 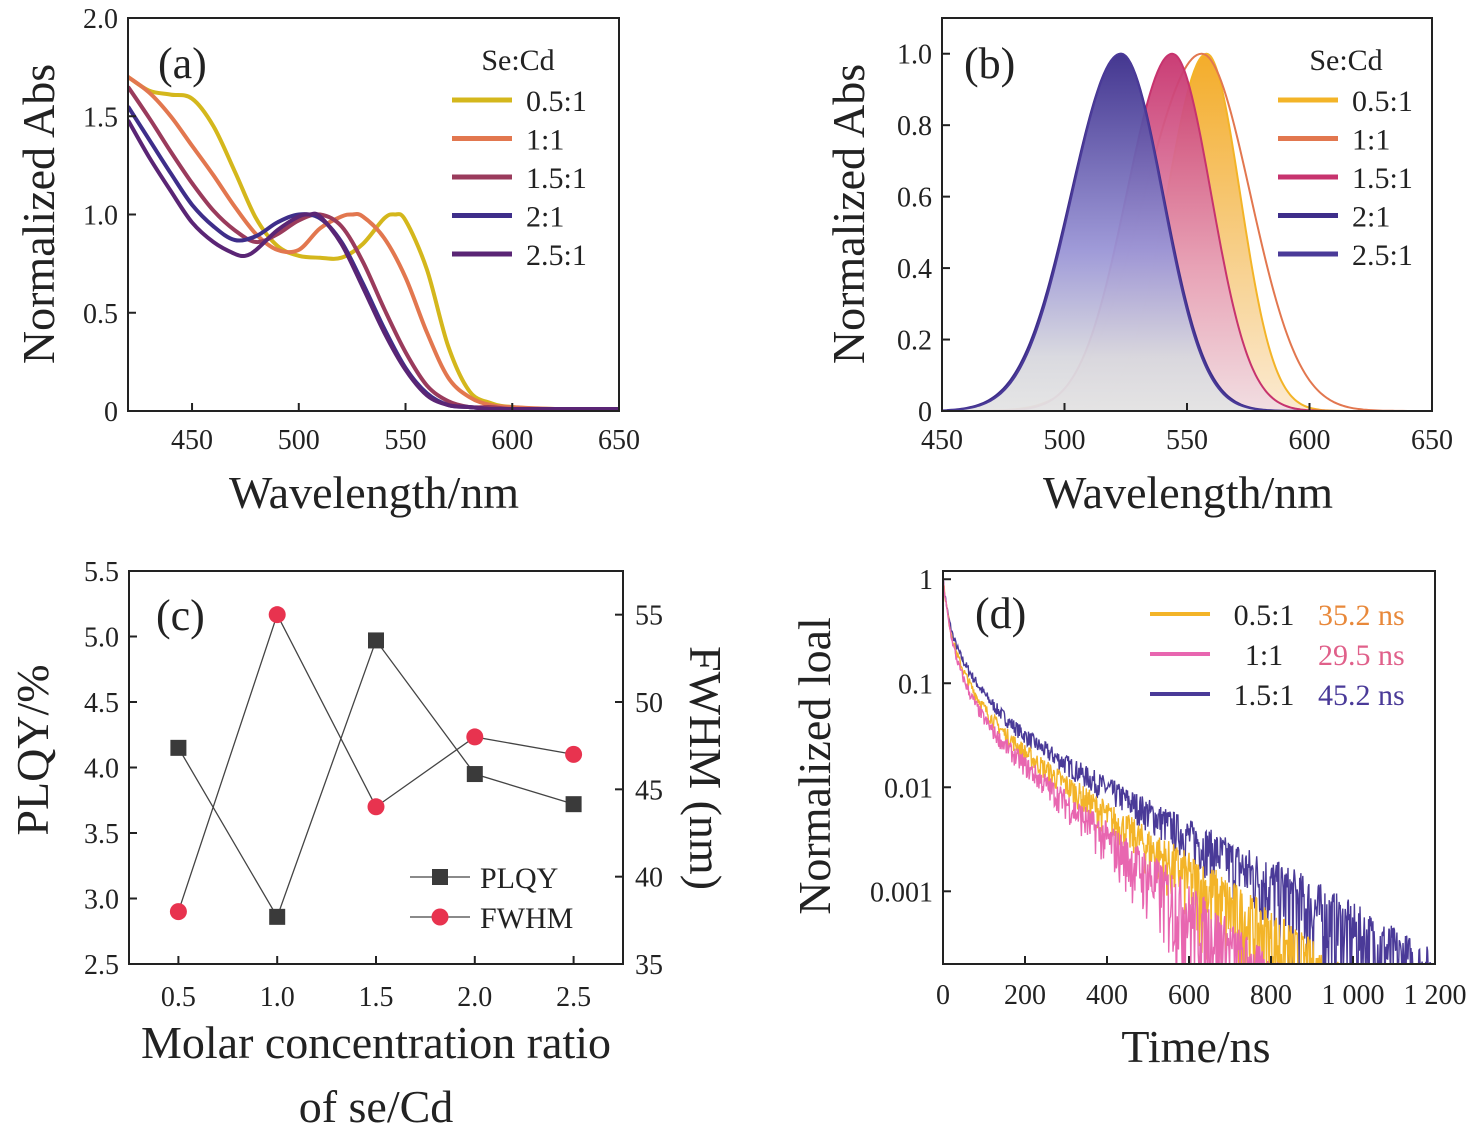 I want to click on panel-b-ylabel: Normalized Abs, so click(x=848, y=214).